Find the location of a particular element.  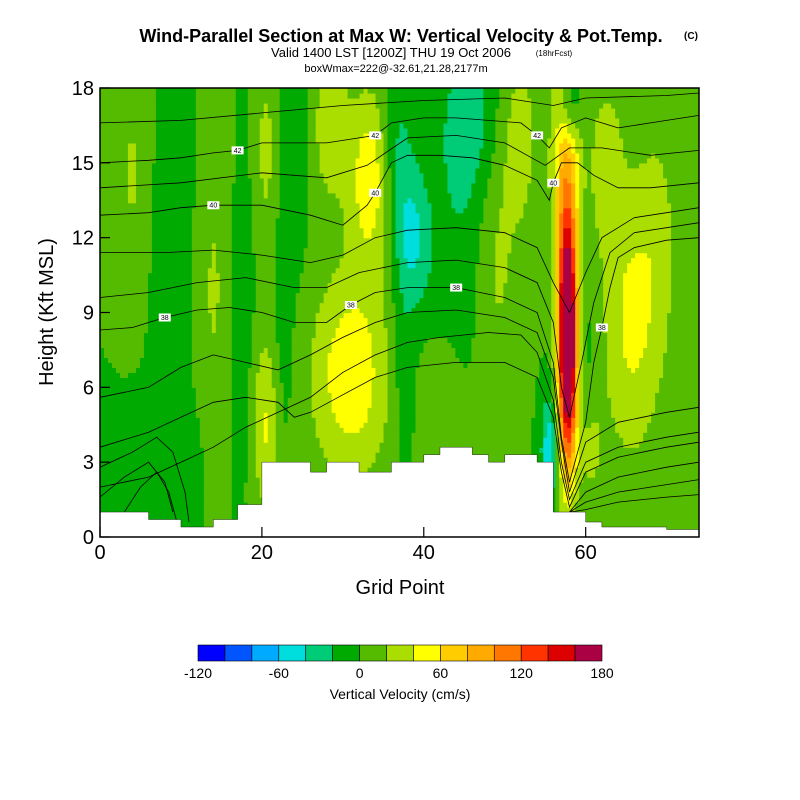

y-tick-label: 18 is located at coordinates (83, 89).